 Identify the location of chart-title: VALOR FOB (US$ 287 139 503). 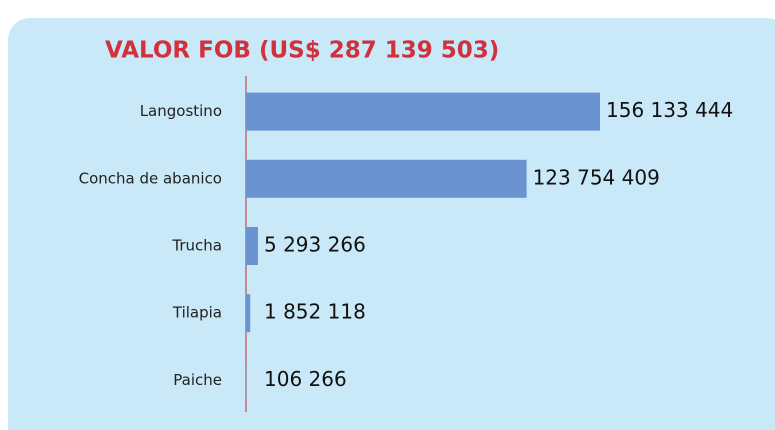
(302, 51).